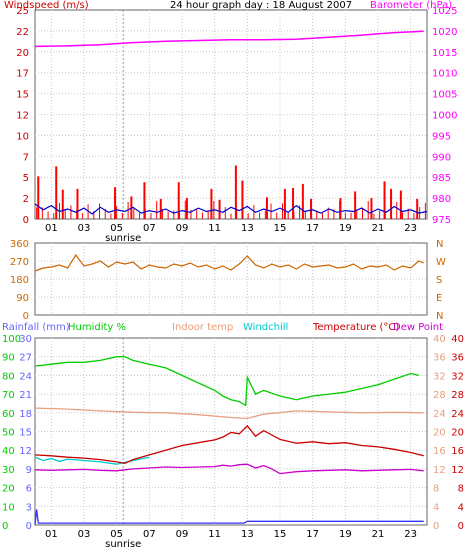 The image size is (466, 556). Describe the element at coordinates (444, 95) in the screenshot. I see `barometer-tick-label: 1005` at that location.